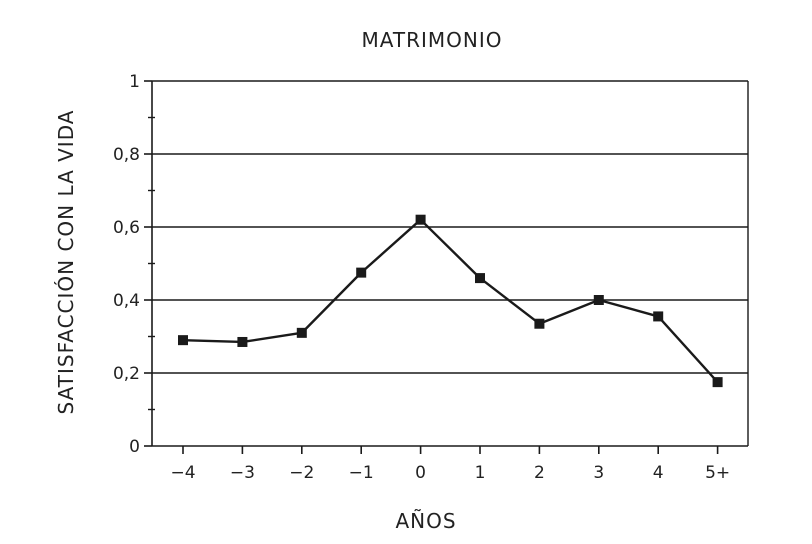 This screenshot has width=812, height=544. I want to click on y-tick-label: 0,8, so click(126, 155).